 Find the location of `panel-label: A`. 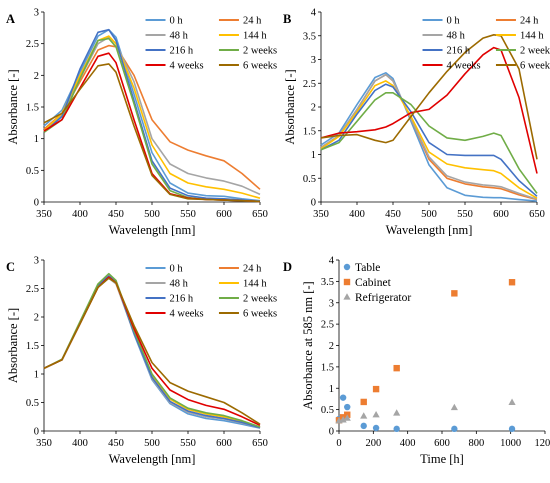

panel-label: A is located at coordinates (10, 19).